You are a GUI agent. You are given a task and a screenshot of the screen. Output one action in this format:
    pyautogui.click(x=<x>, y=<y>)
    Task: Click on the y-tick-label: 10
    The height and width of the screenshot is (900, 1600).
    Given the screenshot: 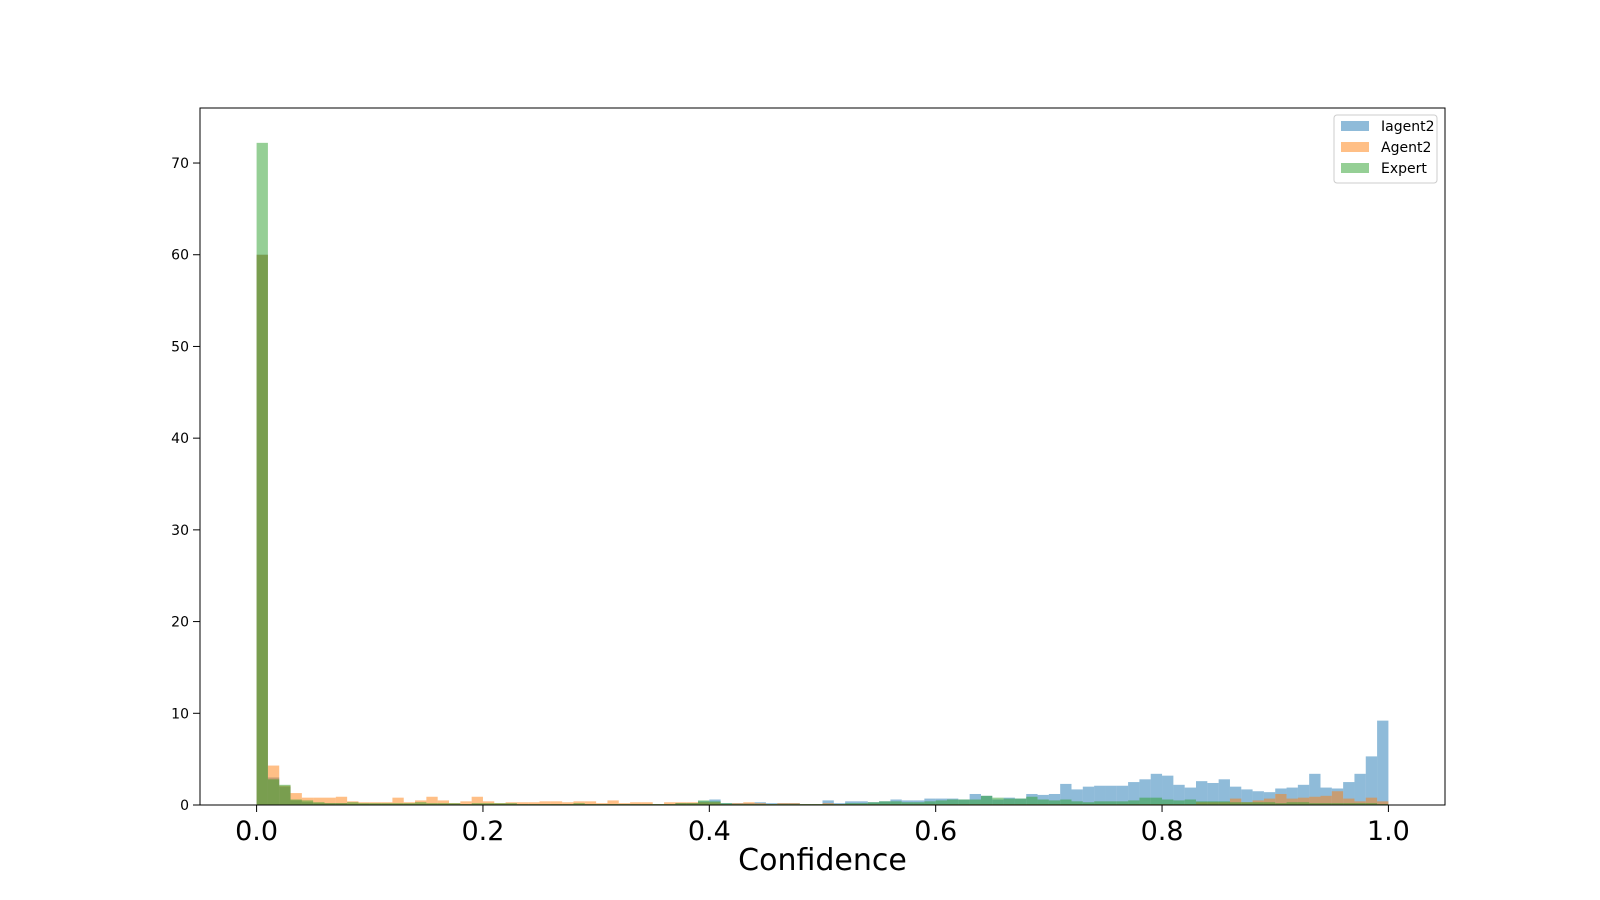 What is the action you would take?
    pyautogui.click(x=180, y=714)
    